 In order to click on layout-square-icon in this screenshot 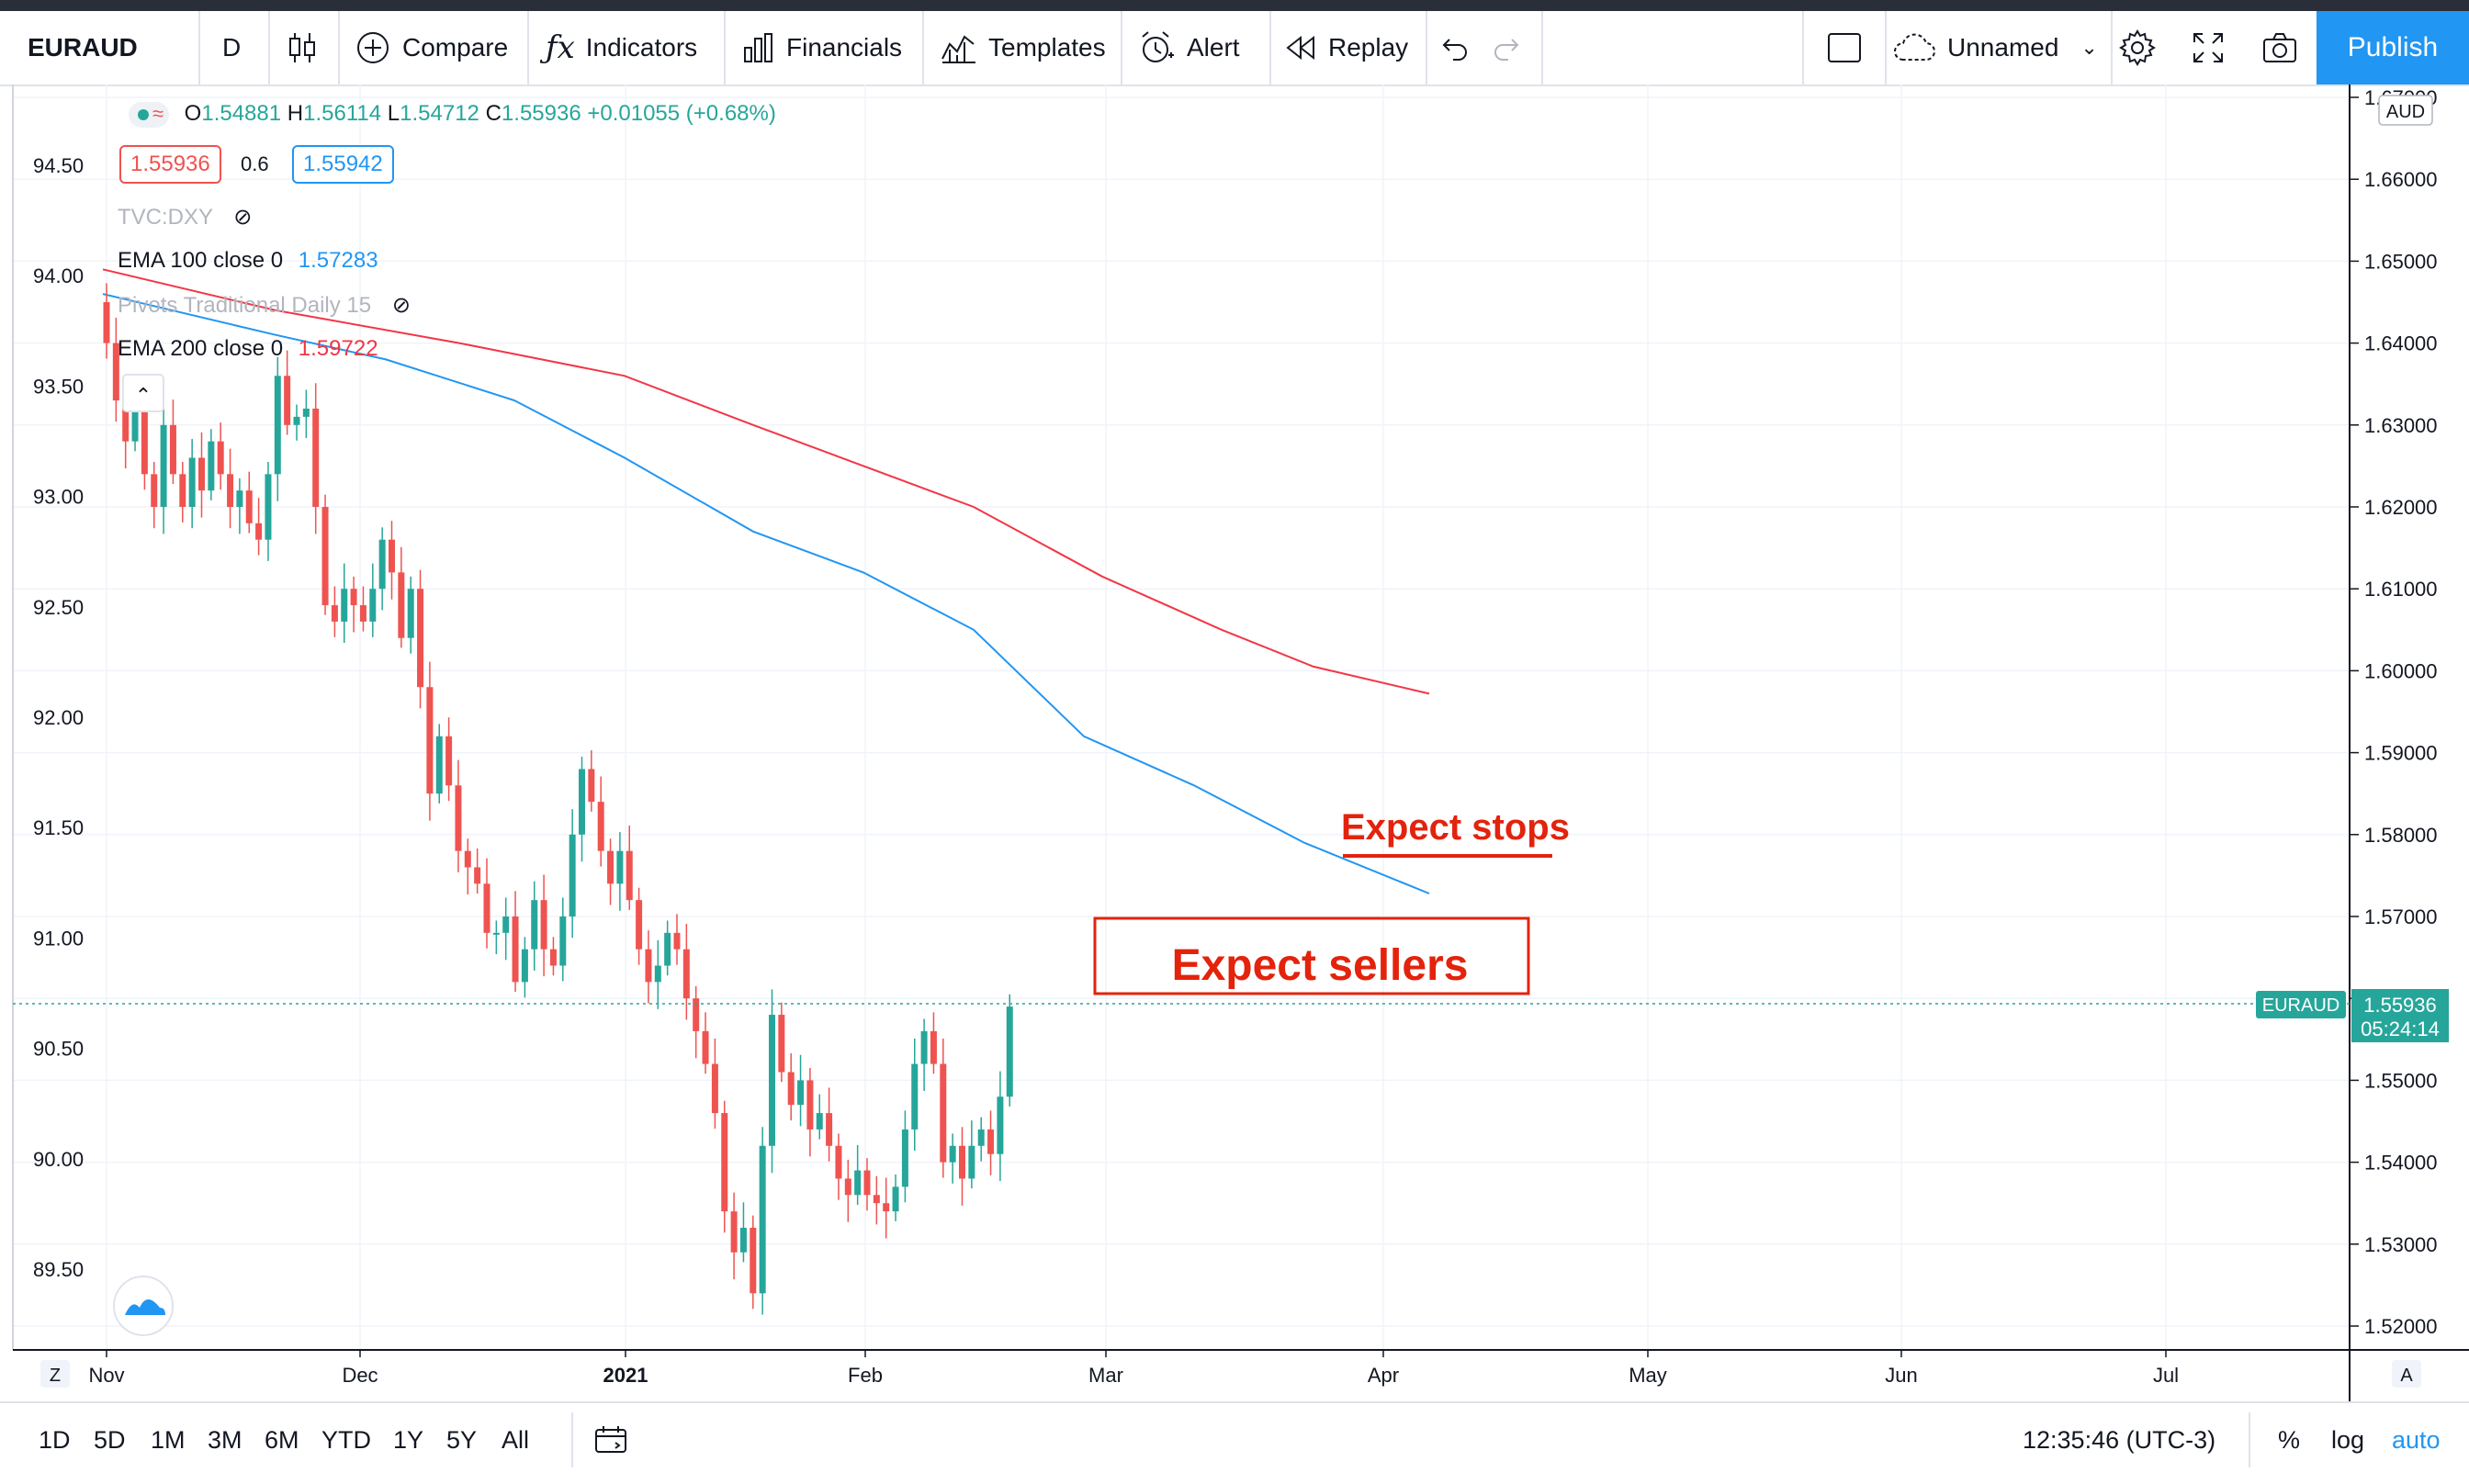, I will do `click(1844, 47)`.